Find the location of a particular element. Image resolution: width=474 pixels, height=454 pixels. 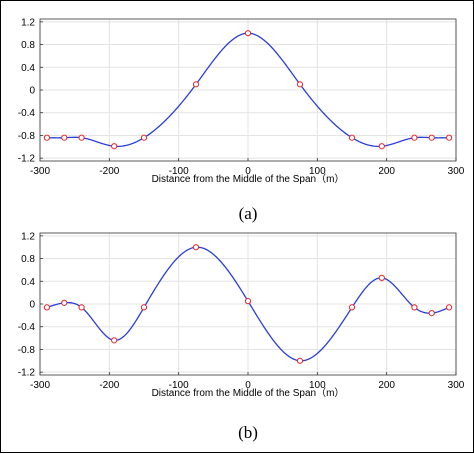

x-axis-label-b: Distance from the Middle of the Span（m） is located at coordinates (248, 393).